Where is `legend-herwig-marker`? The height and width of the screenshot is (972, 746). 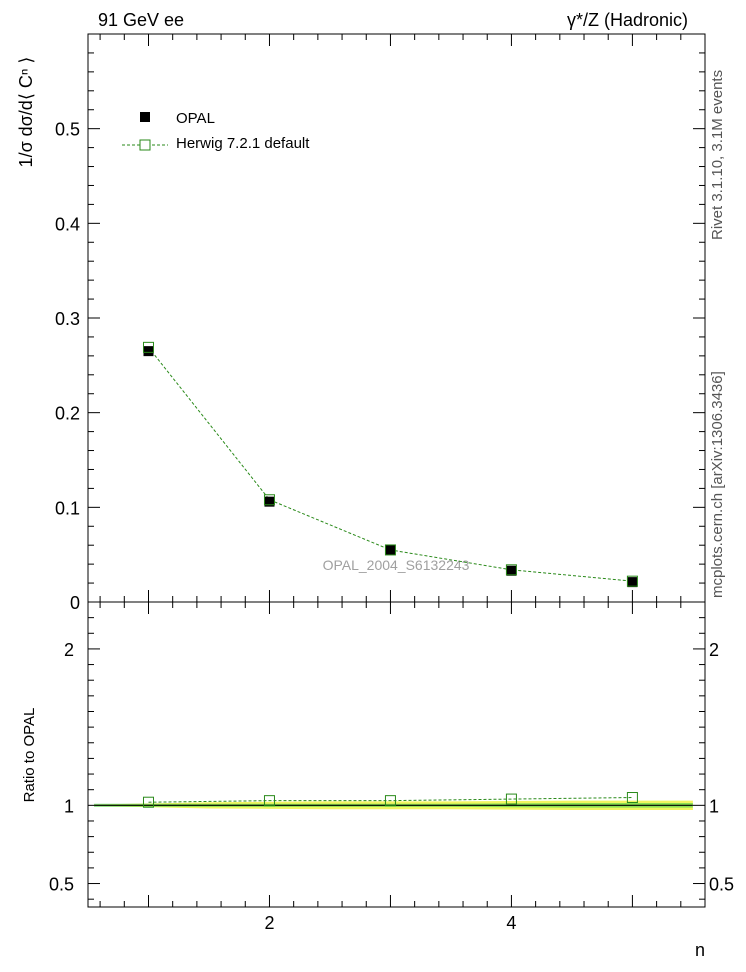 legend-herwig-marker is located at coordinates (145, 145).